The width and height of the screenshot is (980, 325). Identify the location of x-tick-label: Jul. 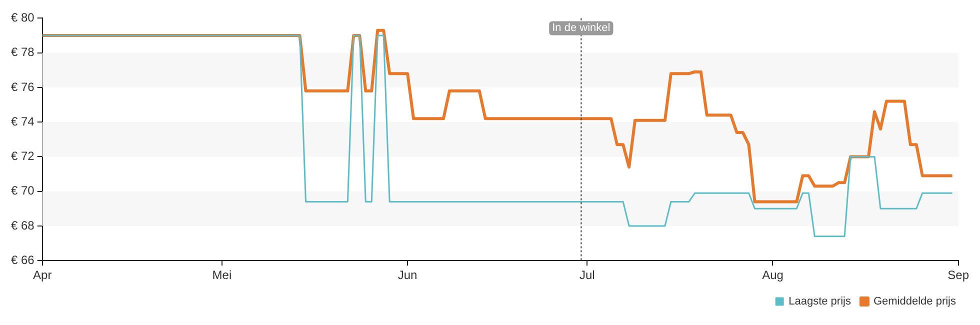
(587, 275).